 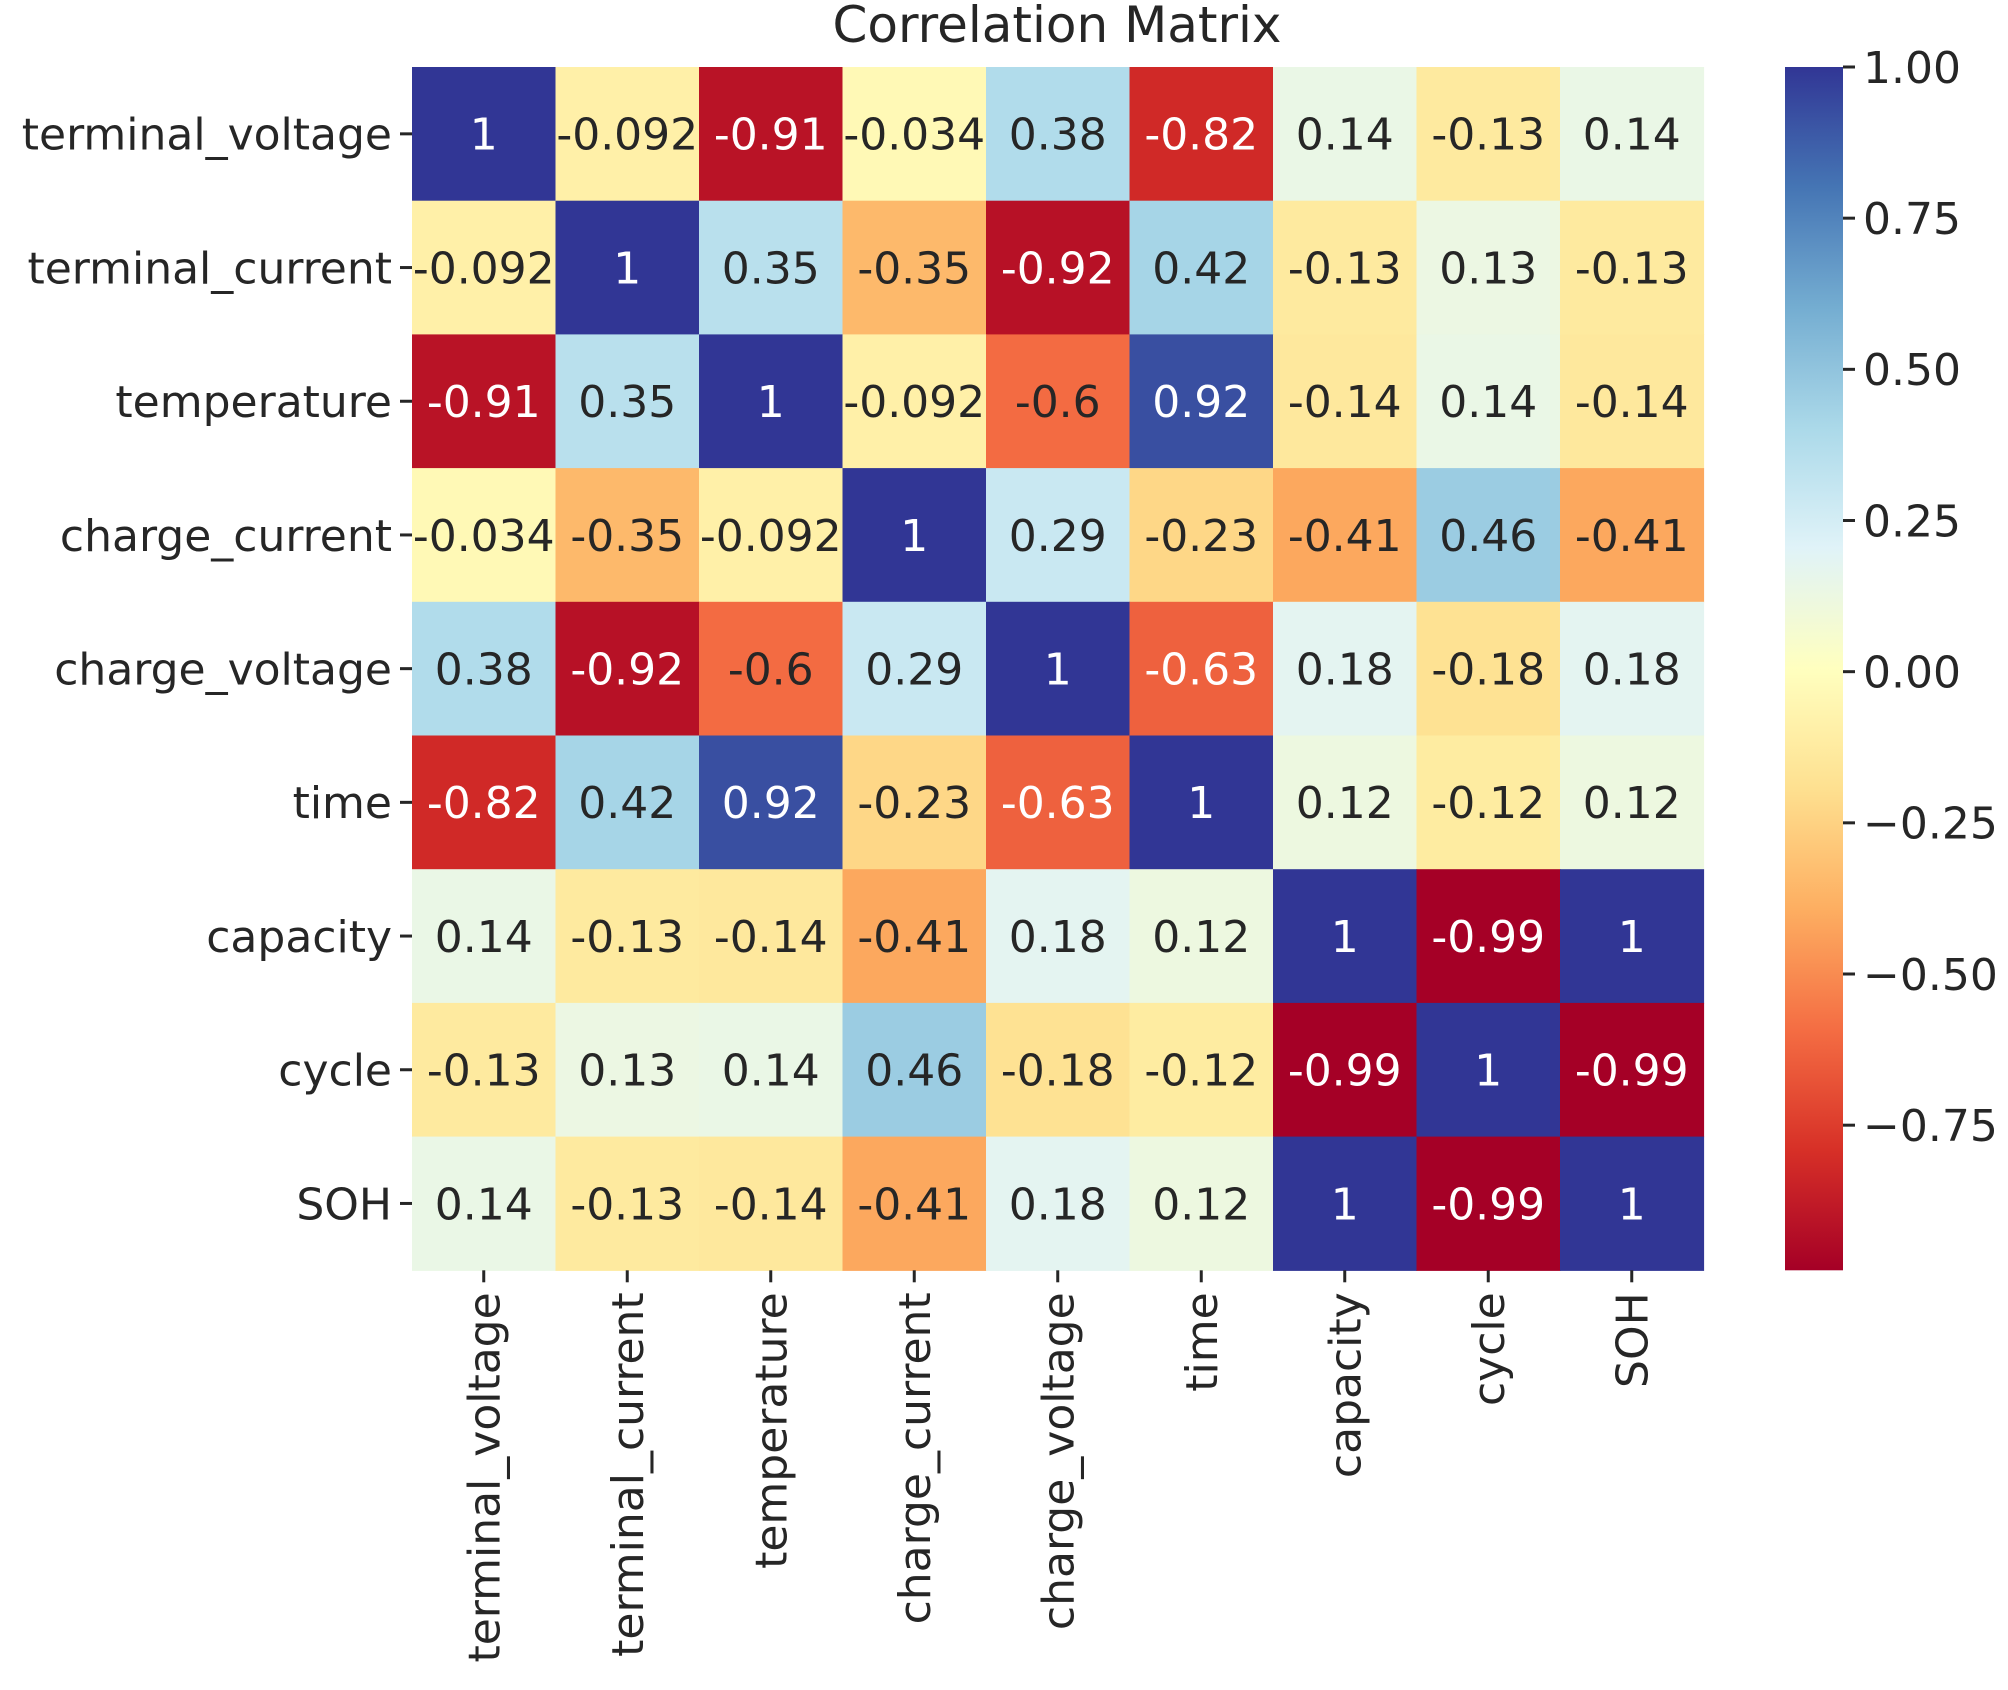 What do you see at coordinates (1912, 370) in the screenshot?
I see `colorbar-tick-label: 0.50` at bounding box center [1912, 370].